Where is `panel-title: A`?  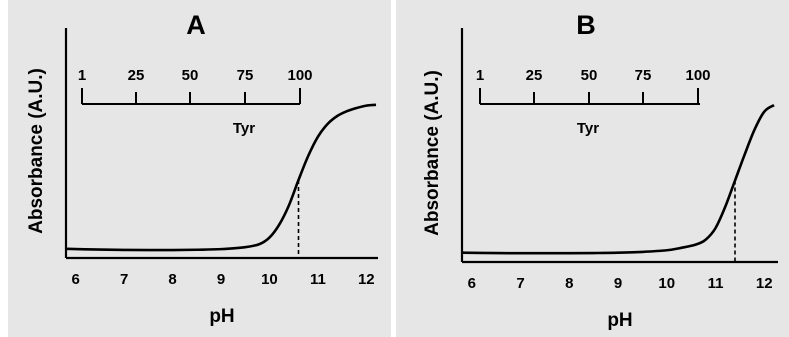 panel-title: A is located at coordinates (196, 25).